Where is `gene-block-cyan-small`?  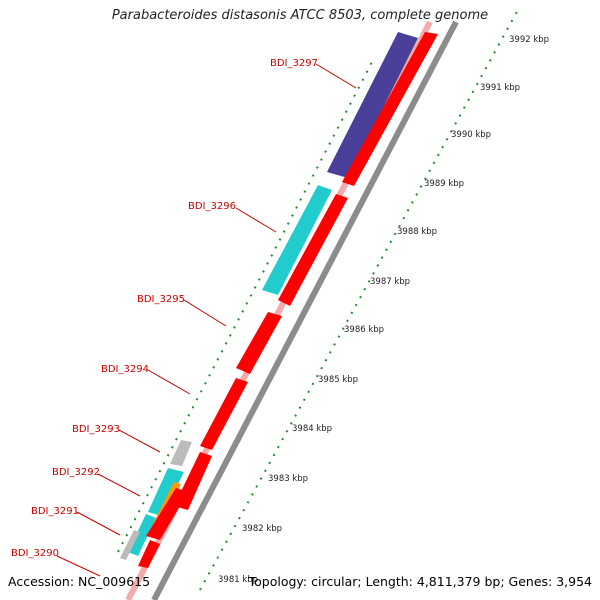 gene-block-cyan-small is located at coordinates (166, 492).